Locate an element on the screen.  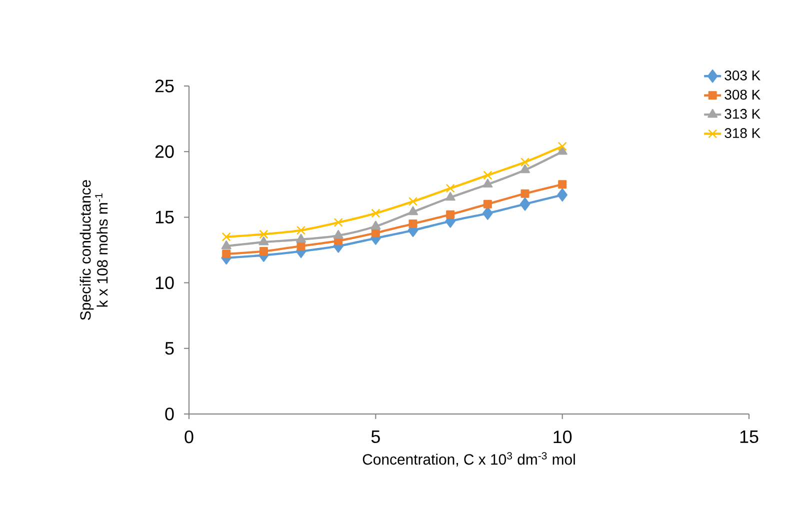
legend-label: 303 K is located at coordinates (742, 75).